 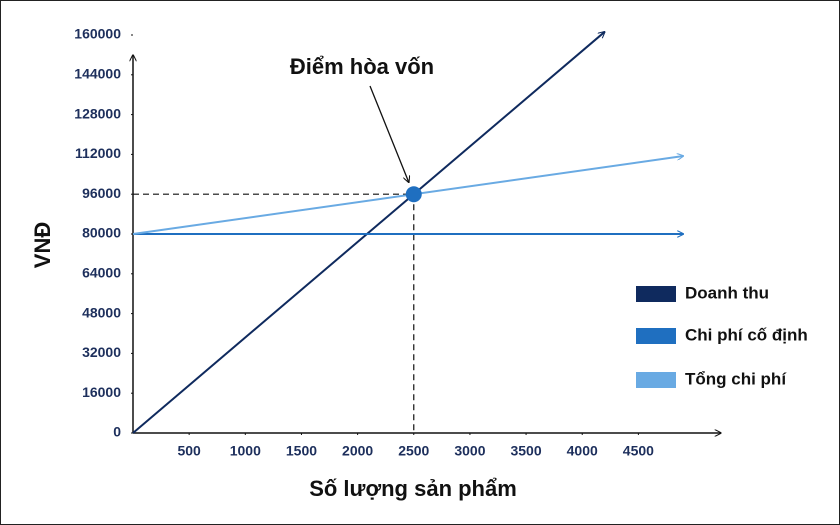 I want to click on y-tick-label: 112000, so click(x=98, y=153).